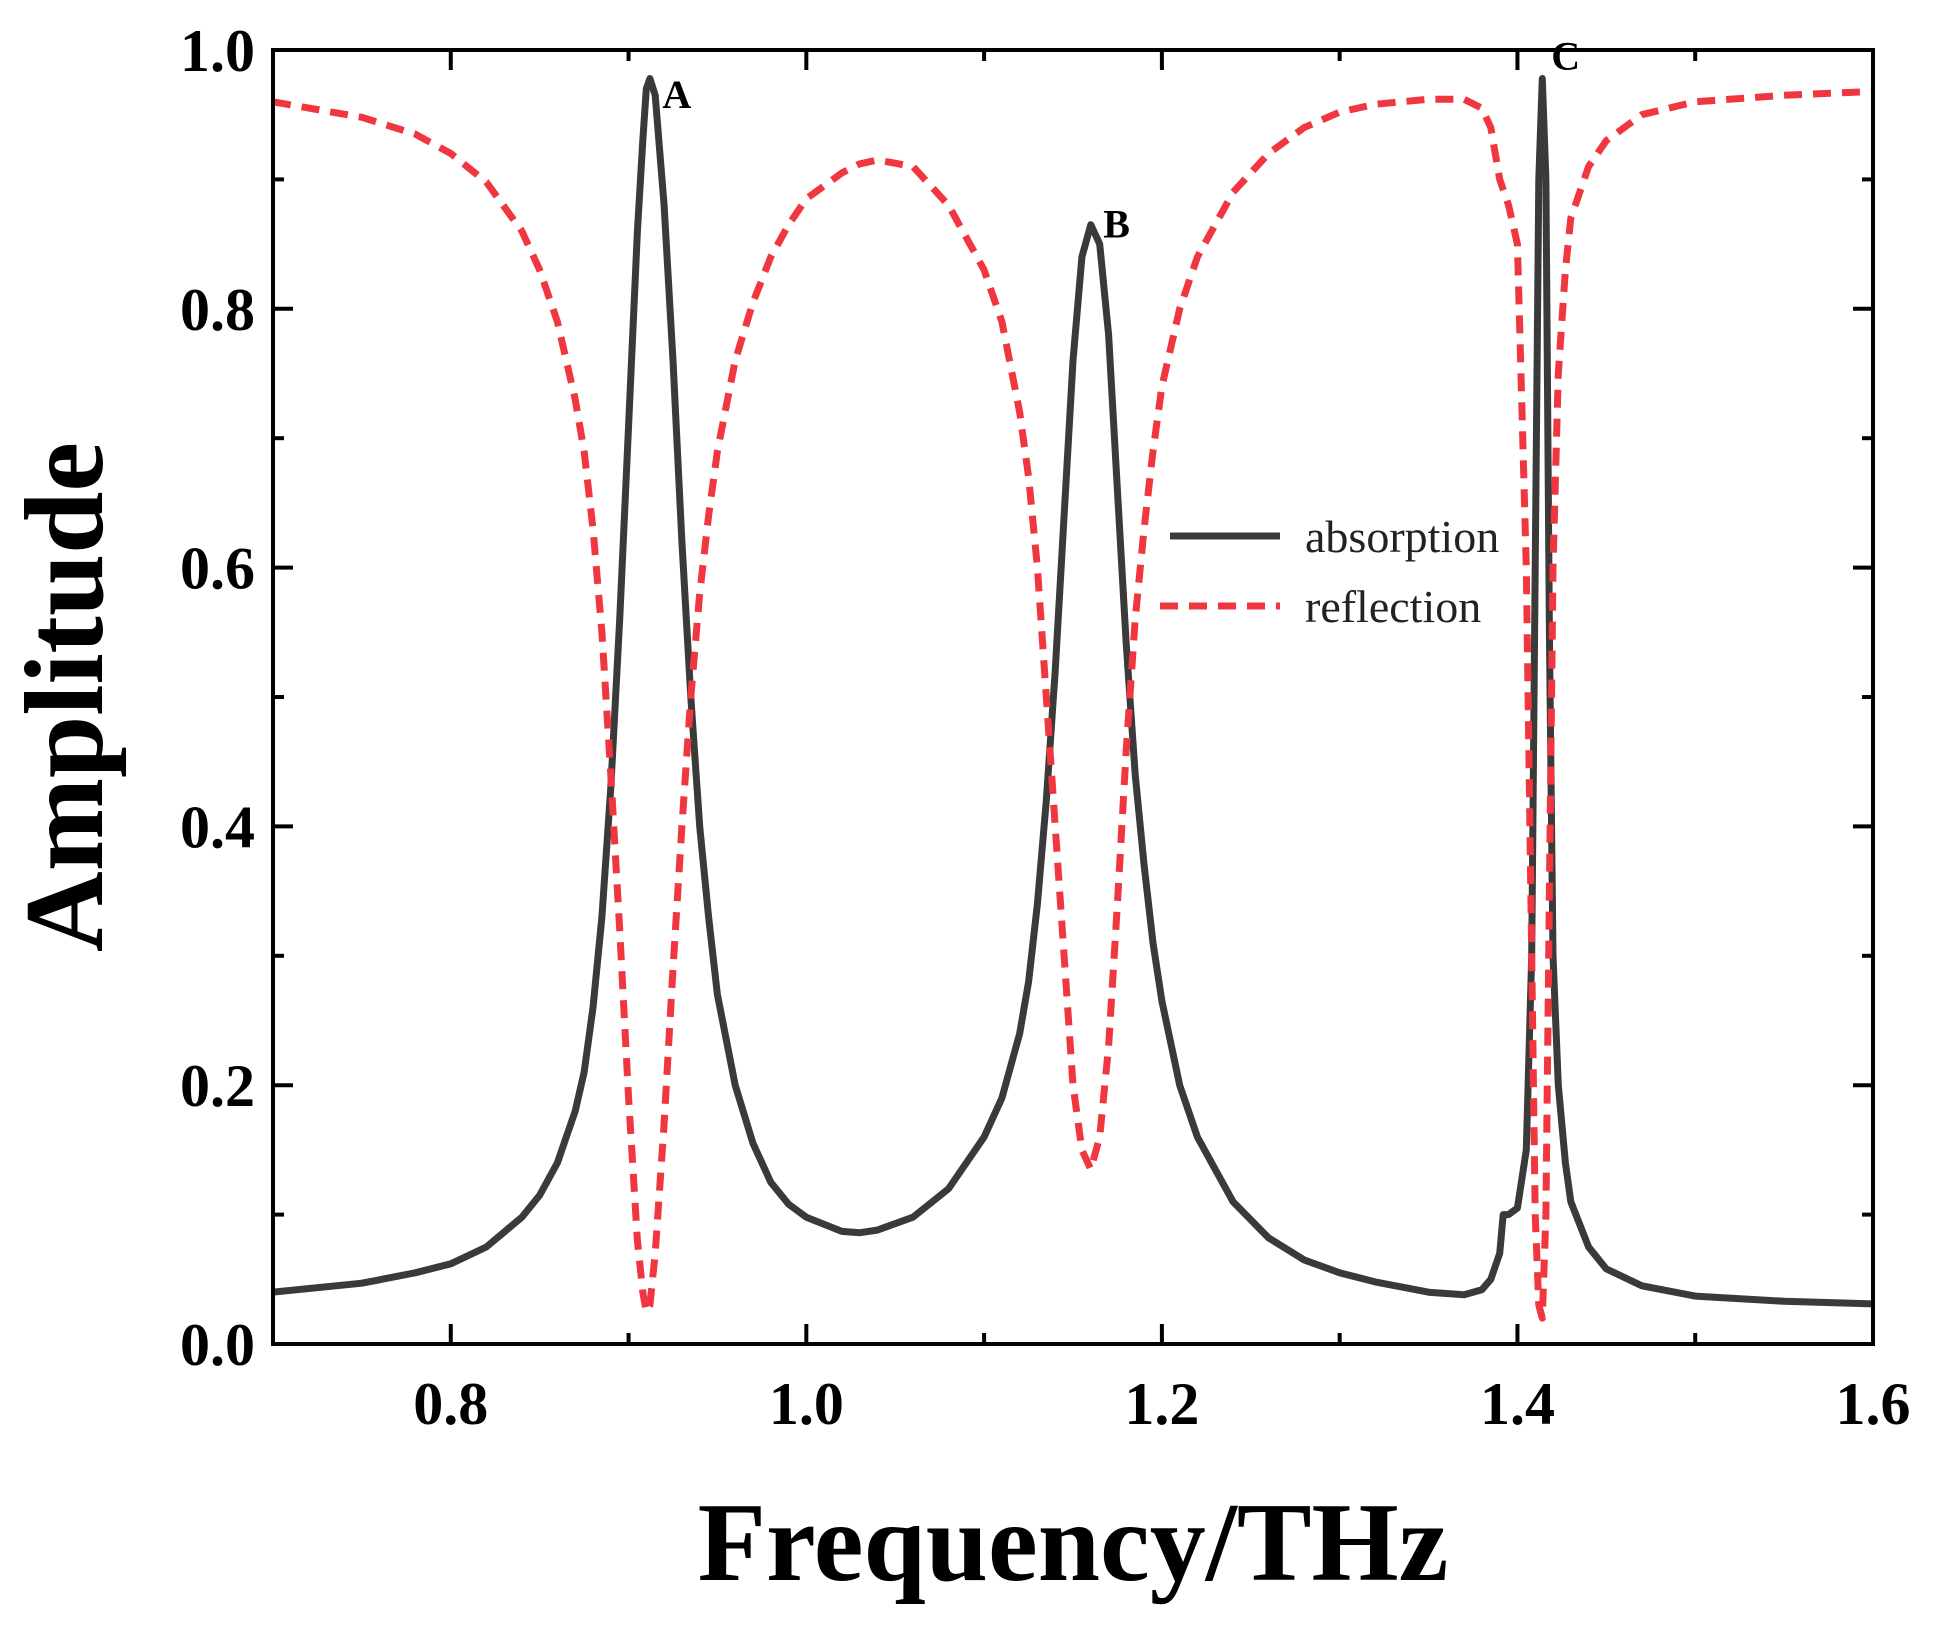 The height and width of the screenshot is (1632, 1946). Describe the element at coordinates (1161, 1404) in the screenshot. I see `x-tick-label: 1.2` at that location.